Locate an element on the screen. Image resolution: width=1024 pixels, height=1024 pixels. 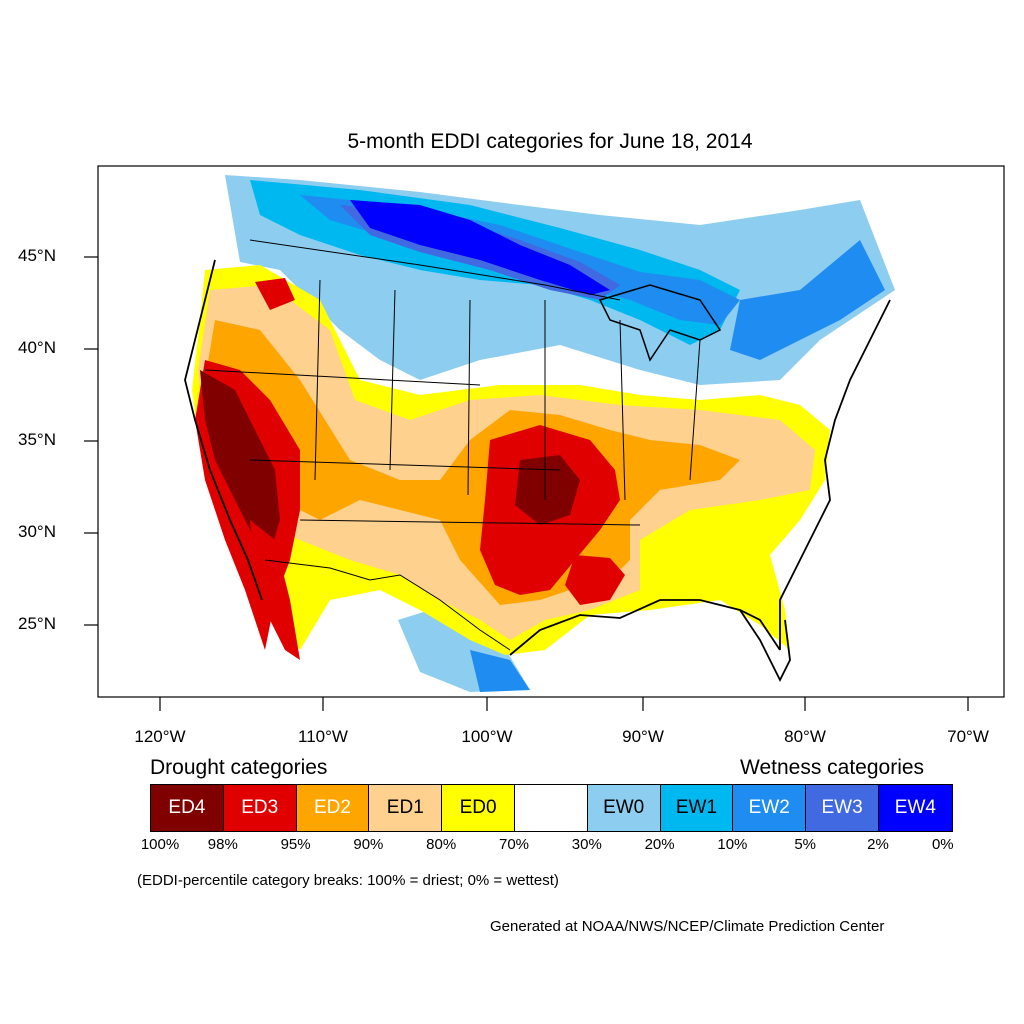
dry-ed3-northwest is located at coordinates (275, 294).